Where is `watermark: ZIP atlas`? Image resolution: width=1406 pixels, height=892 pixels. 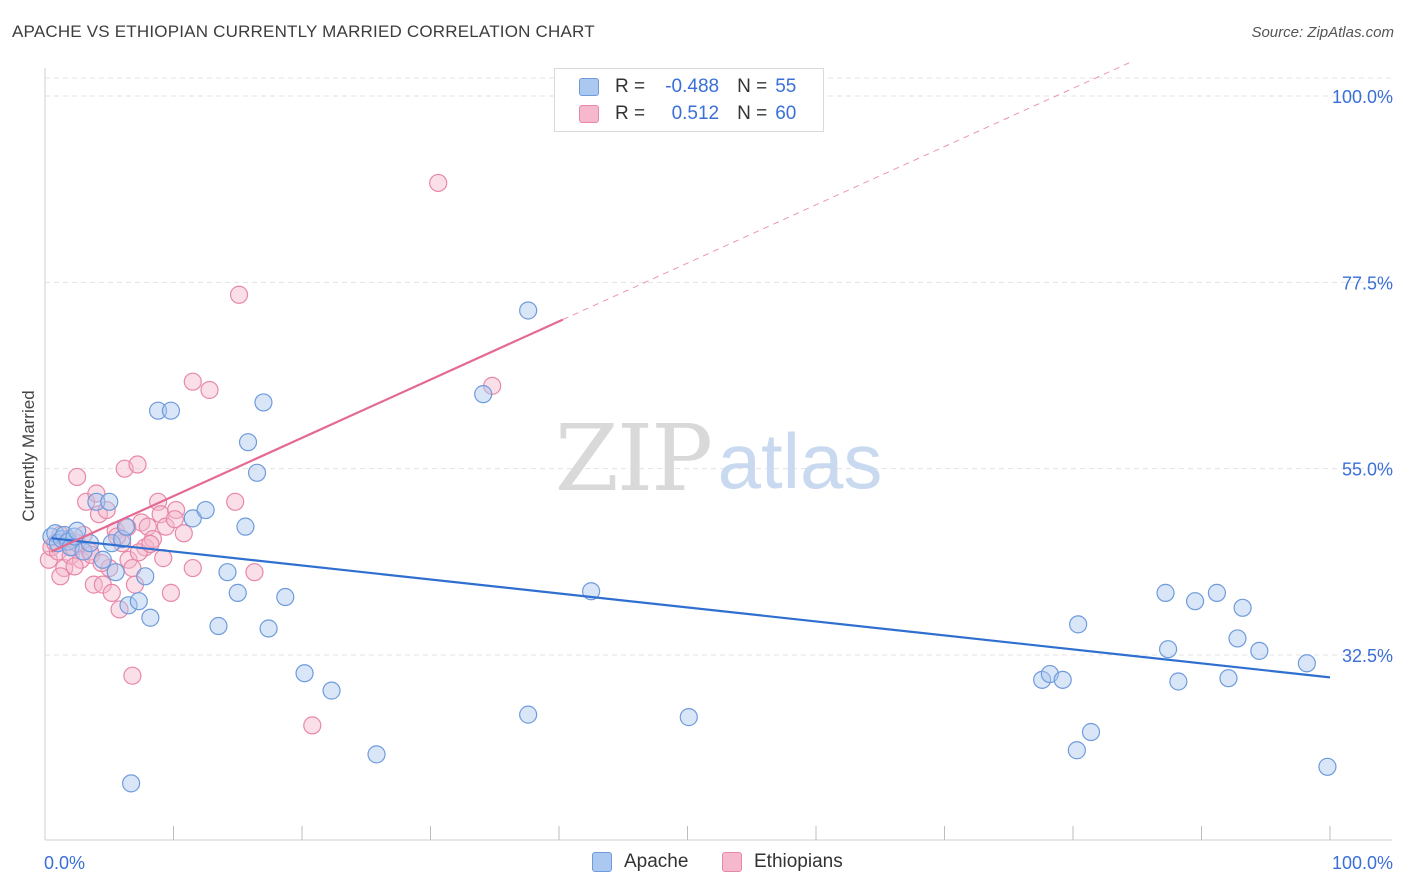 watermark: ZIP atlas is located at coordinates (718, 458).